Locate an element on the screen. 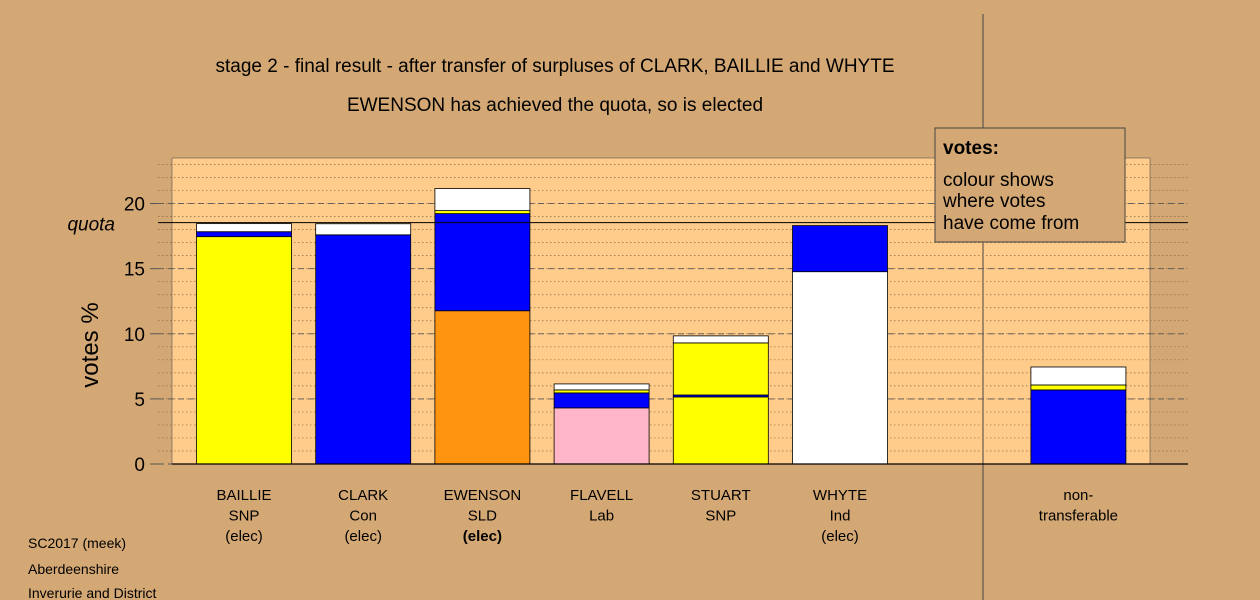 This screenshot has width=1260, height=600. x-tick-label: STUART is located at coordinates (721, 495).